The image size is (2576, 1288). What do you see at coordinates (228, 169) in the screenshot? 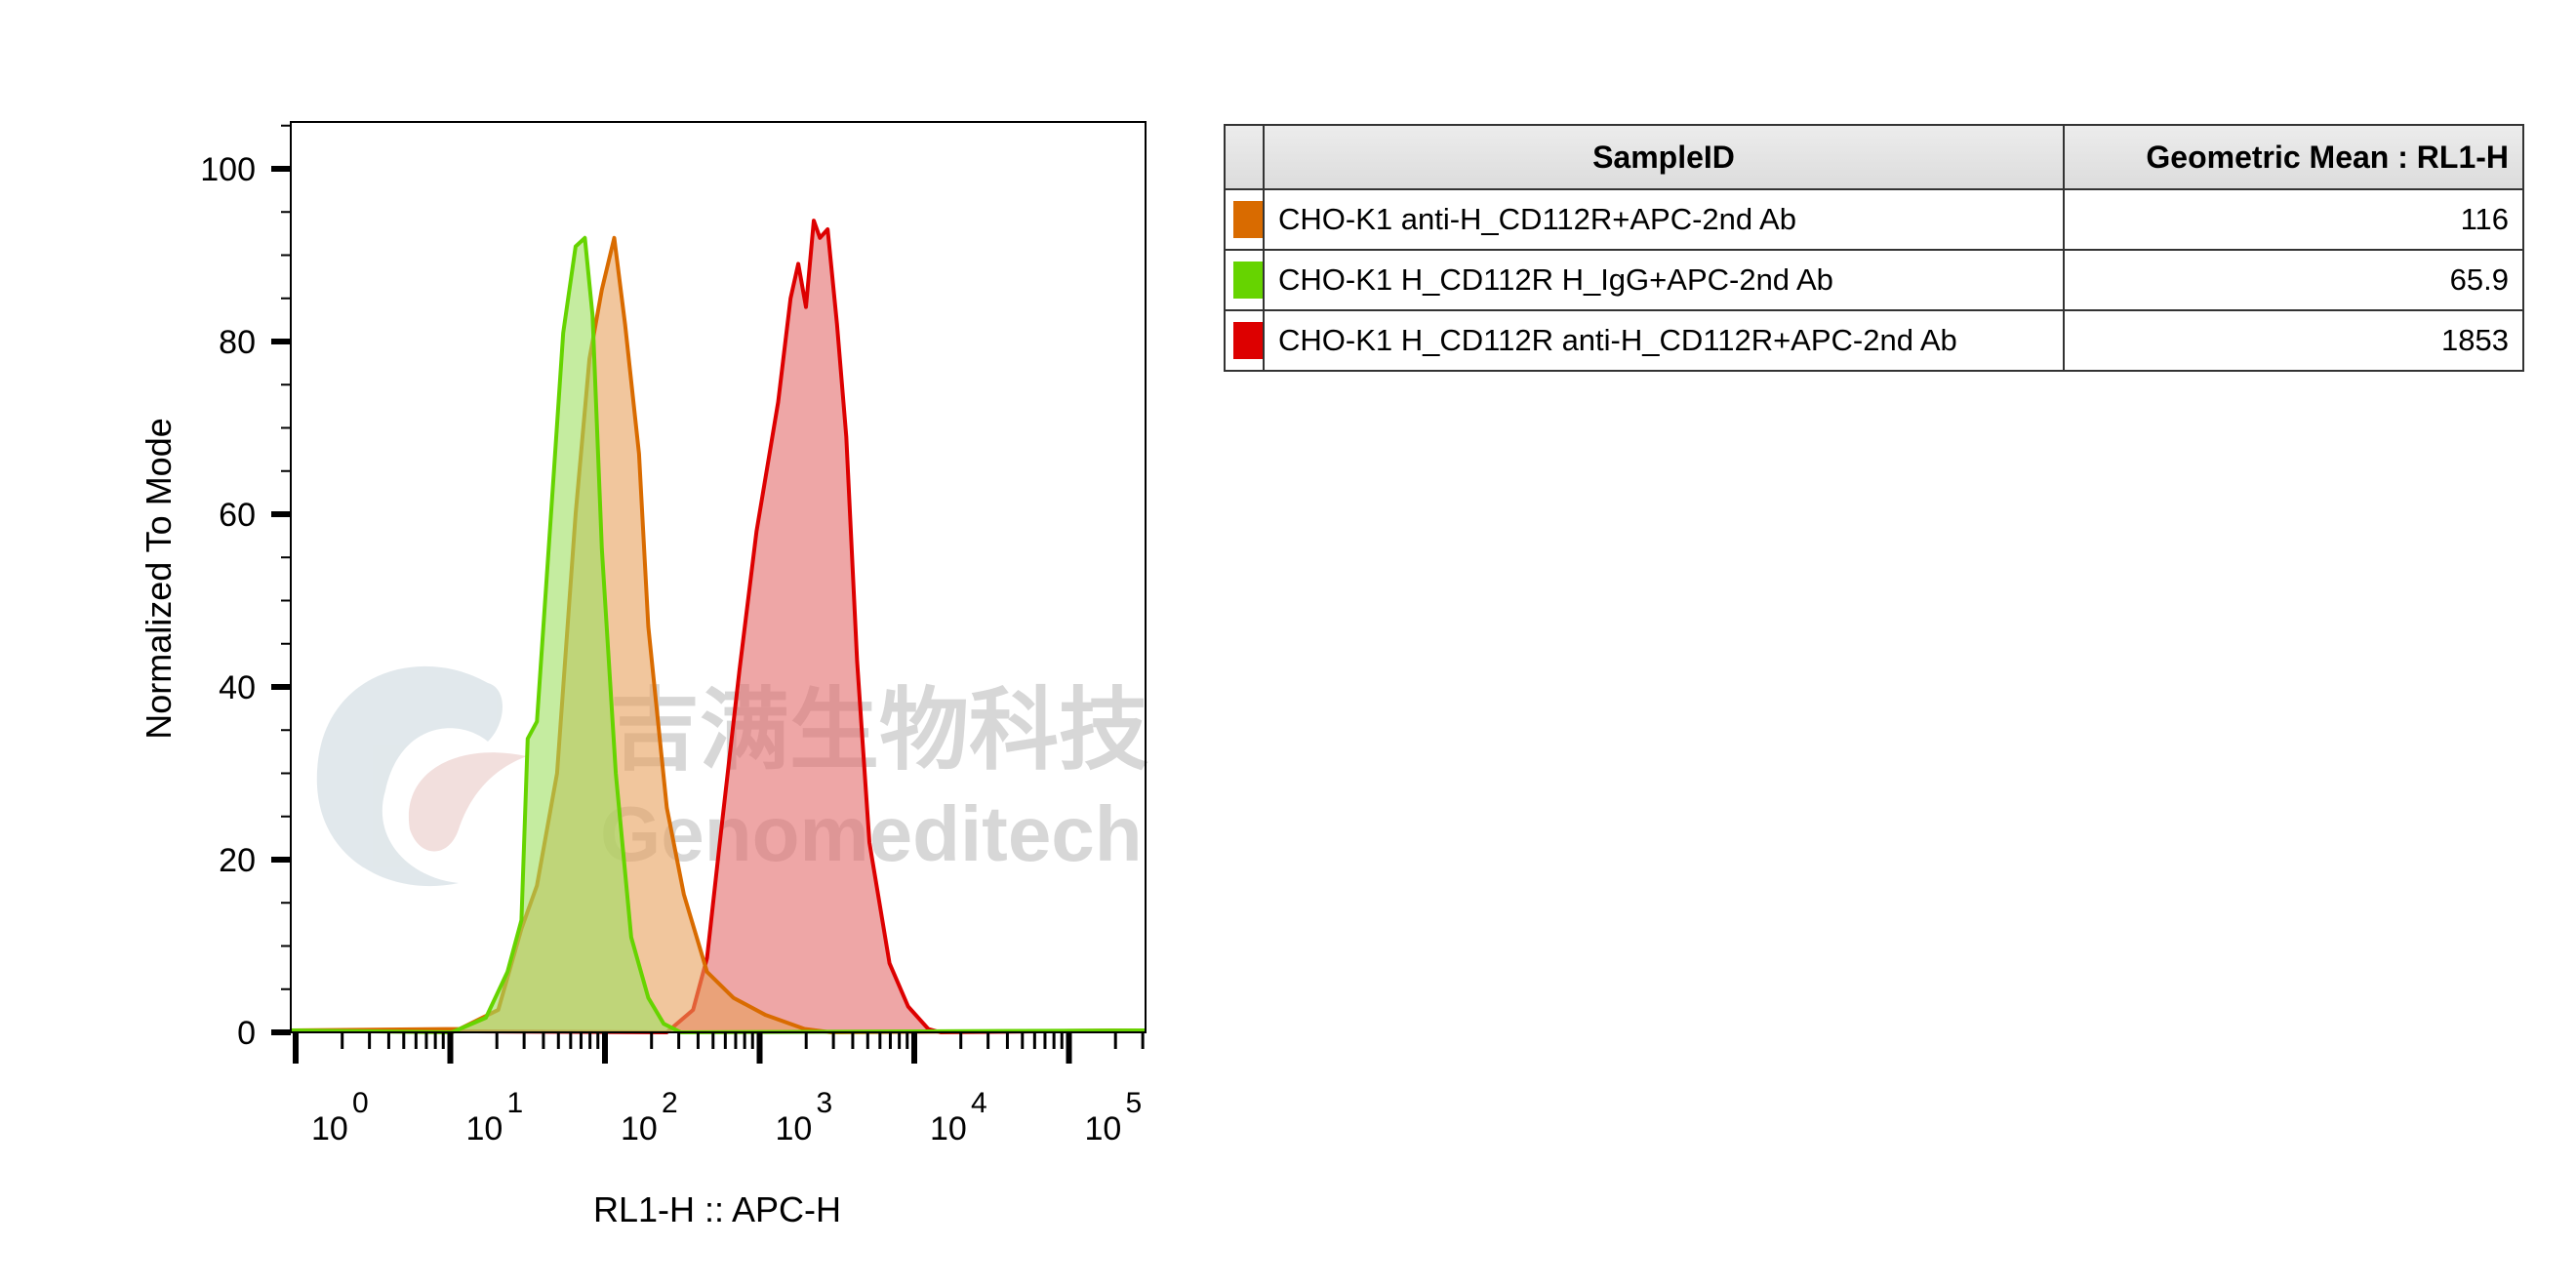
I see `y-tick-label: 100` at bounding box center [228, 169].